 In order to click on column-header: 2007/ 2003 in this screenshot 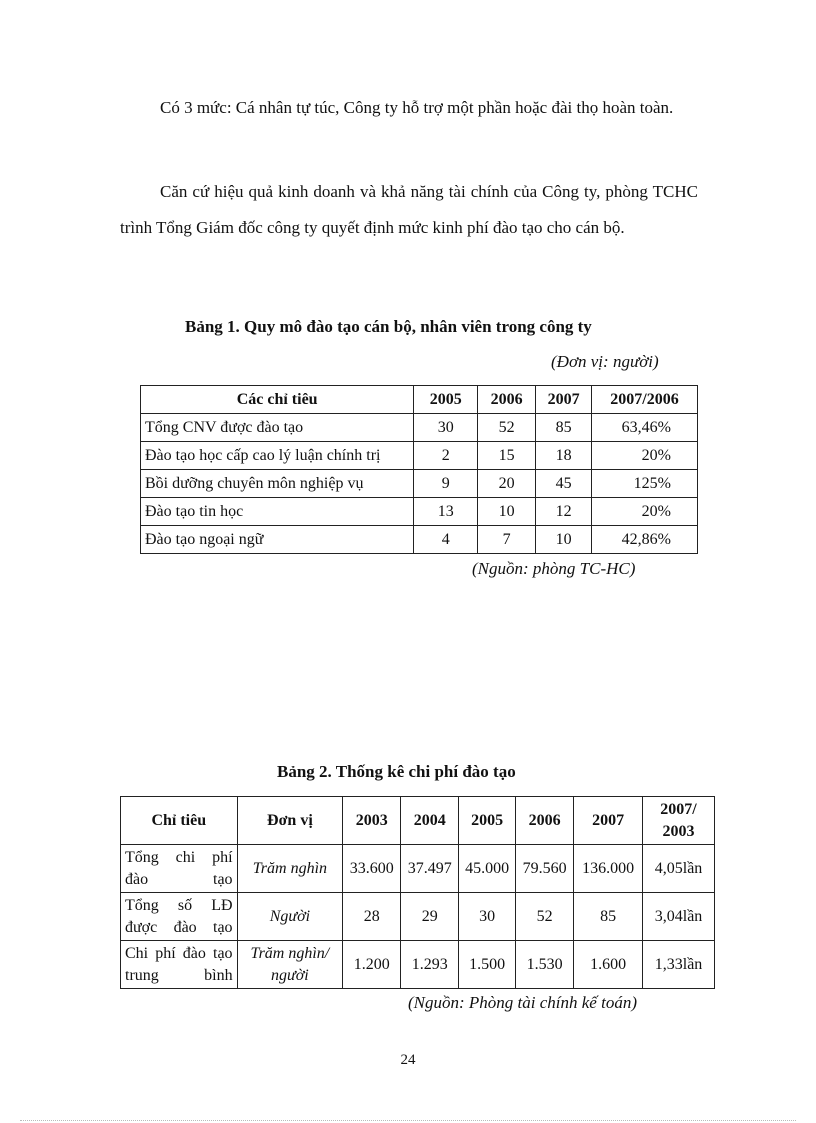, I will do `click(678, 820)`.